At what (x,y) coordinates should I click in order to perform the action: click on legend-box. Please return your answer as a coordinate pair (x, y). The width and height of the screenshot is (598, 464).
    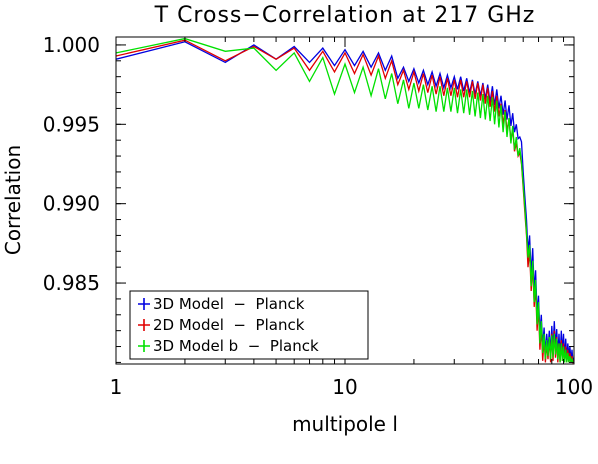
    Looking at the image, I should click on (249, 325).